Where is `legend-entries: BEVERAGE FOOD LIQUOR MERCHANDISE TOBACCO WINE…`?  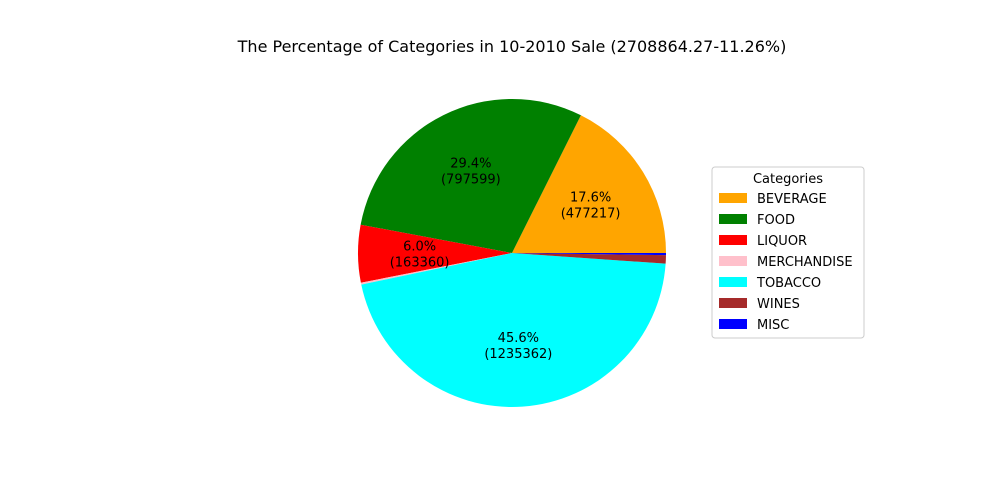
legend-entries: BEVERAGE FOOD LIQUOR MERCHANDISE TOBACCO WINE… is located at coordinates (786, 262).